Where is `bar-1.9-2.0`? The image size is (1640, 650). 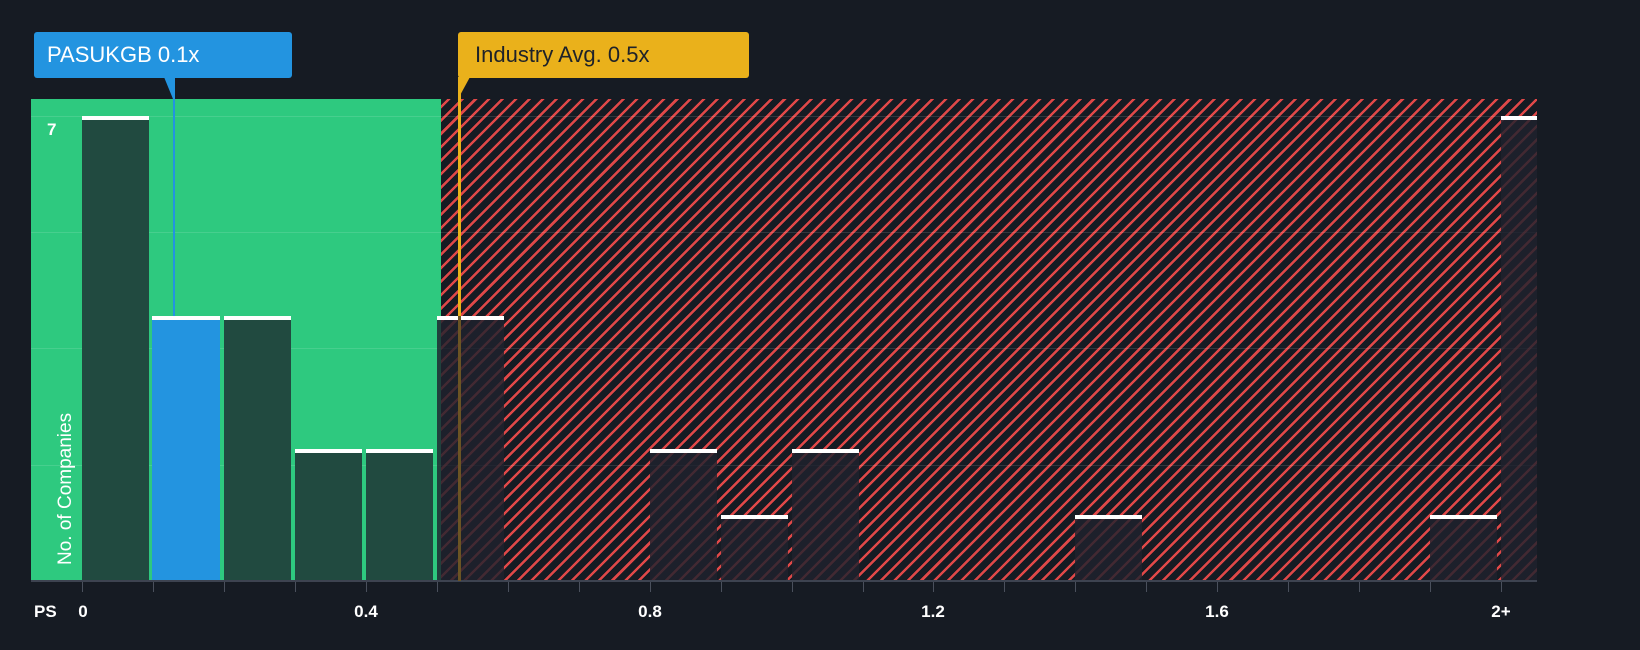
bar-1.9-2.0 is located at coordinates (1463, 548).